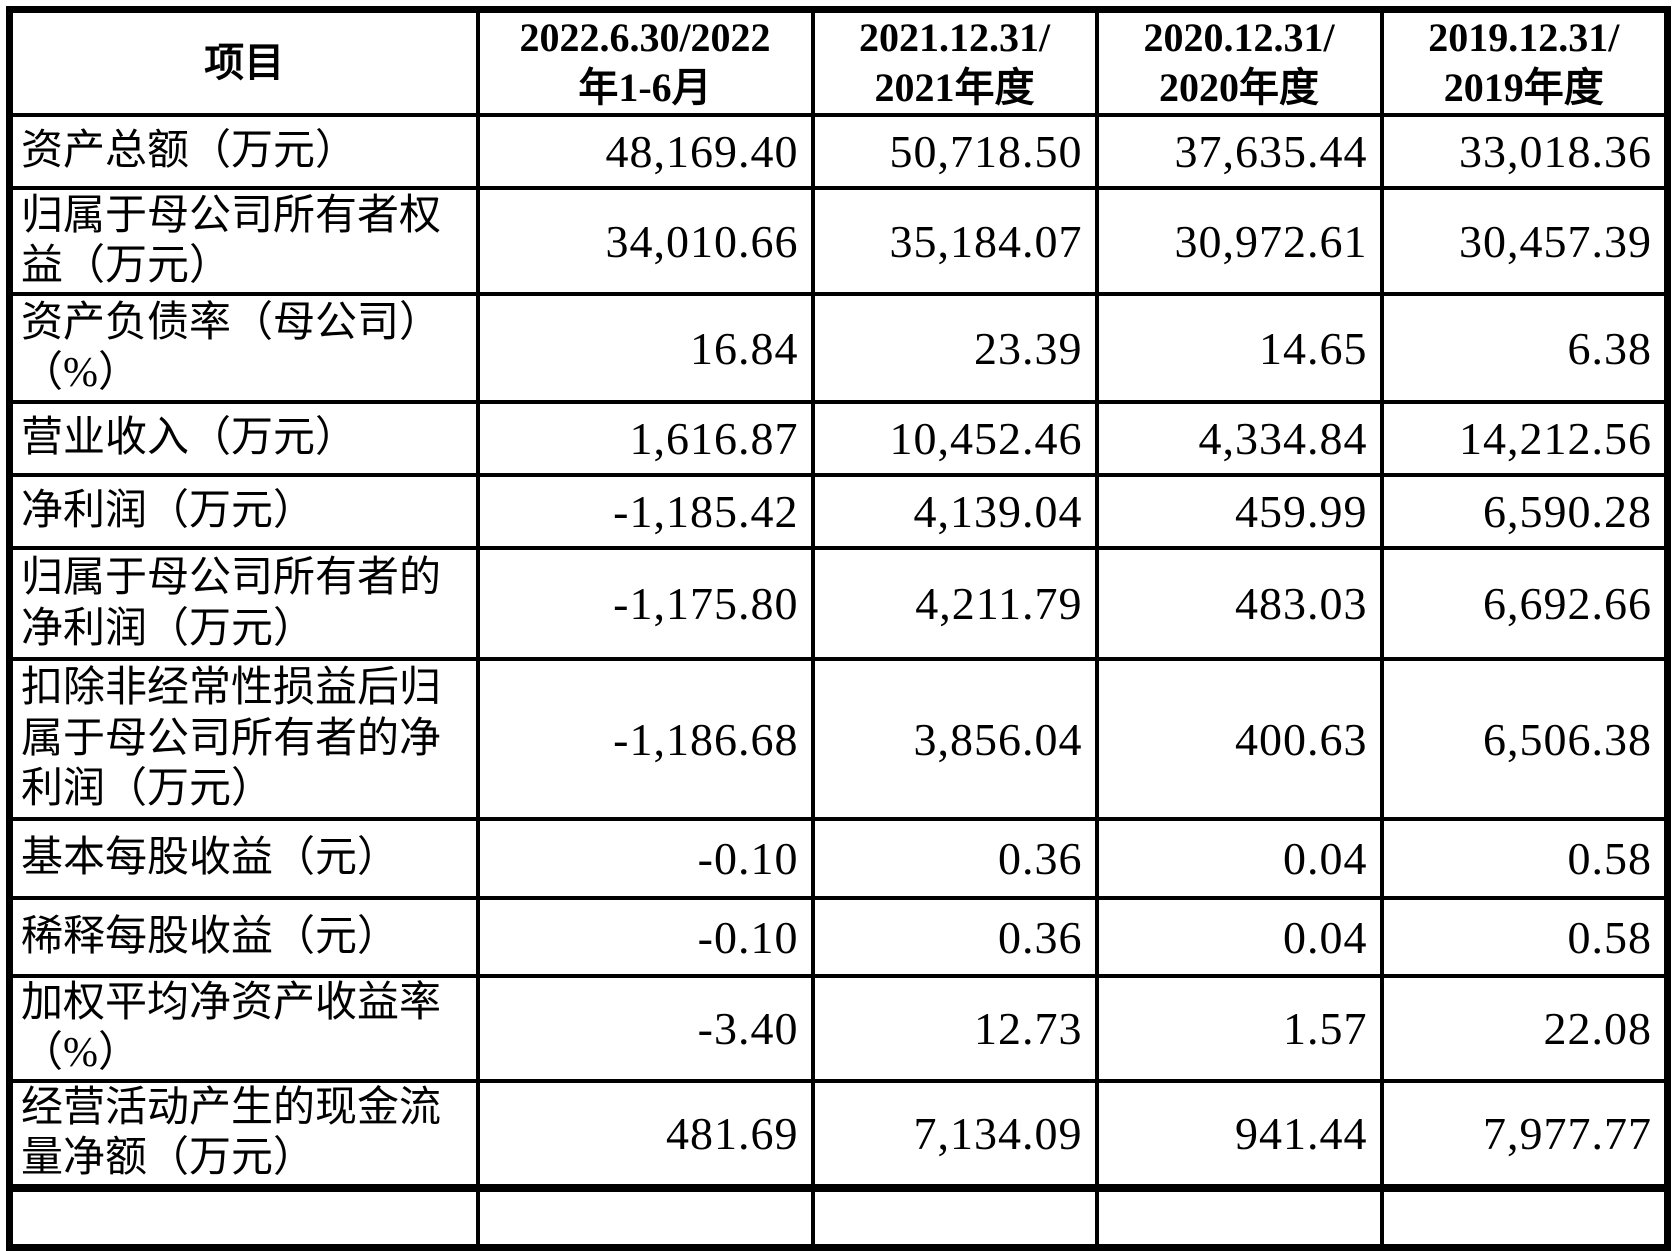 The width and height of the screenshot is (1679, 1251). What do you see at coordinates (243, 937) in the screenshot?
I see `row-label: 稀释每股收益（元）` at bounding box center [243, 937].